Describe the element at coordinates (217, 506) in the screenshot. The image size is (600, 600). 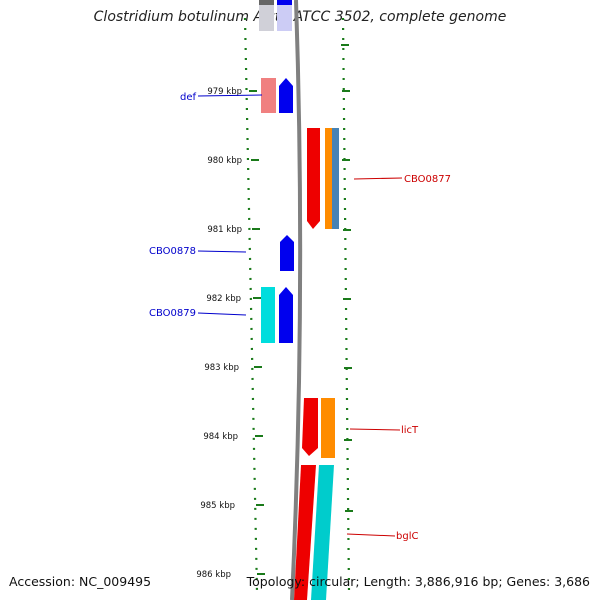
I see `scale-label: 985 kbp` at that location.